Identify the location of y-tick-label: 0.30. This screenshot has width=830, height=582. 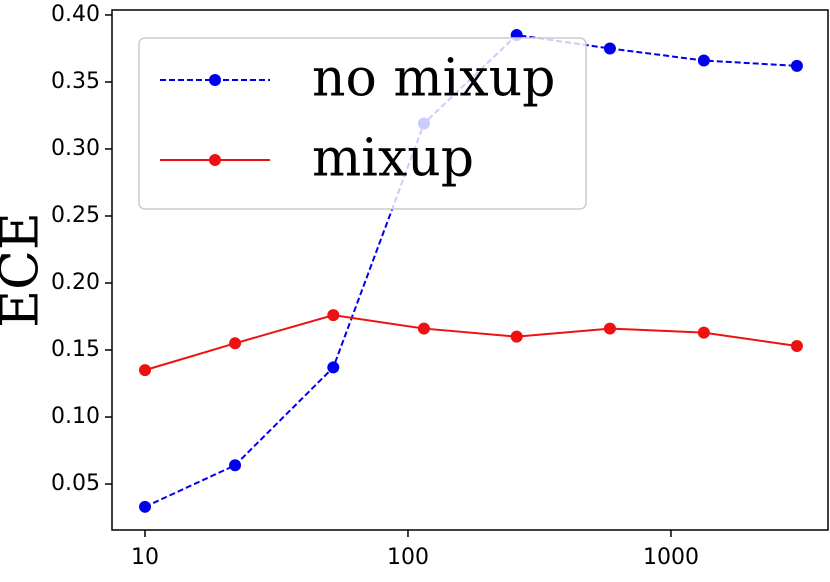
(75, 148).